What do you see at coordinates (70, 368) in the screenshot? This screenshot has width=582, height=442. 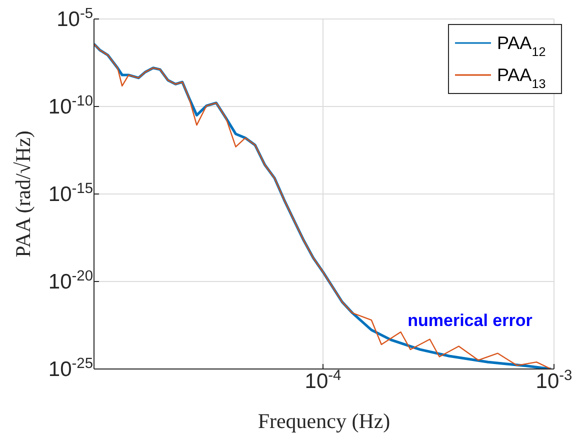 I see `y-tick-label: 10$^{-25}$` at bounding box center [70, 368].